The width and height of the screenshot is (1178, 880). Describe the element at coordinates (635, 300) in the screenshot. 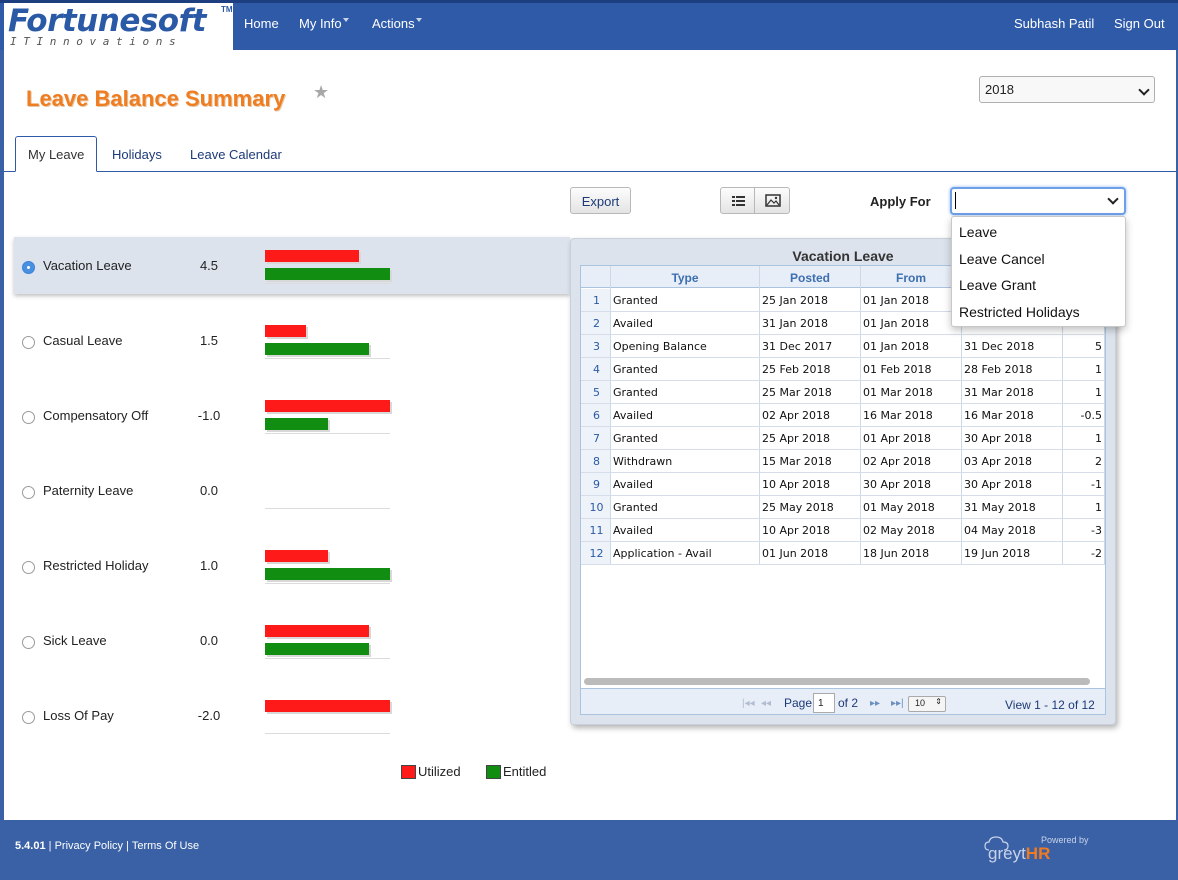

I see `cell-type: Granted` at that location.